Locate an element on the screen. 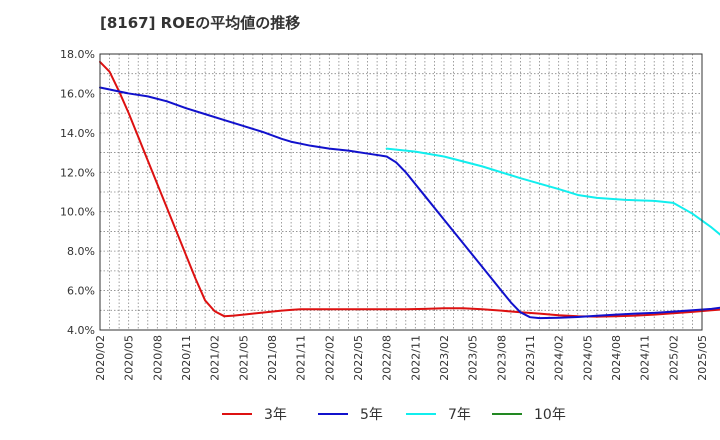 The height and width of the screenshot is (440, 720). chart-title: [8167] ROEの平均値の推移 is located at coordinates (200, 23).